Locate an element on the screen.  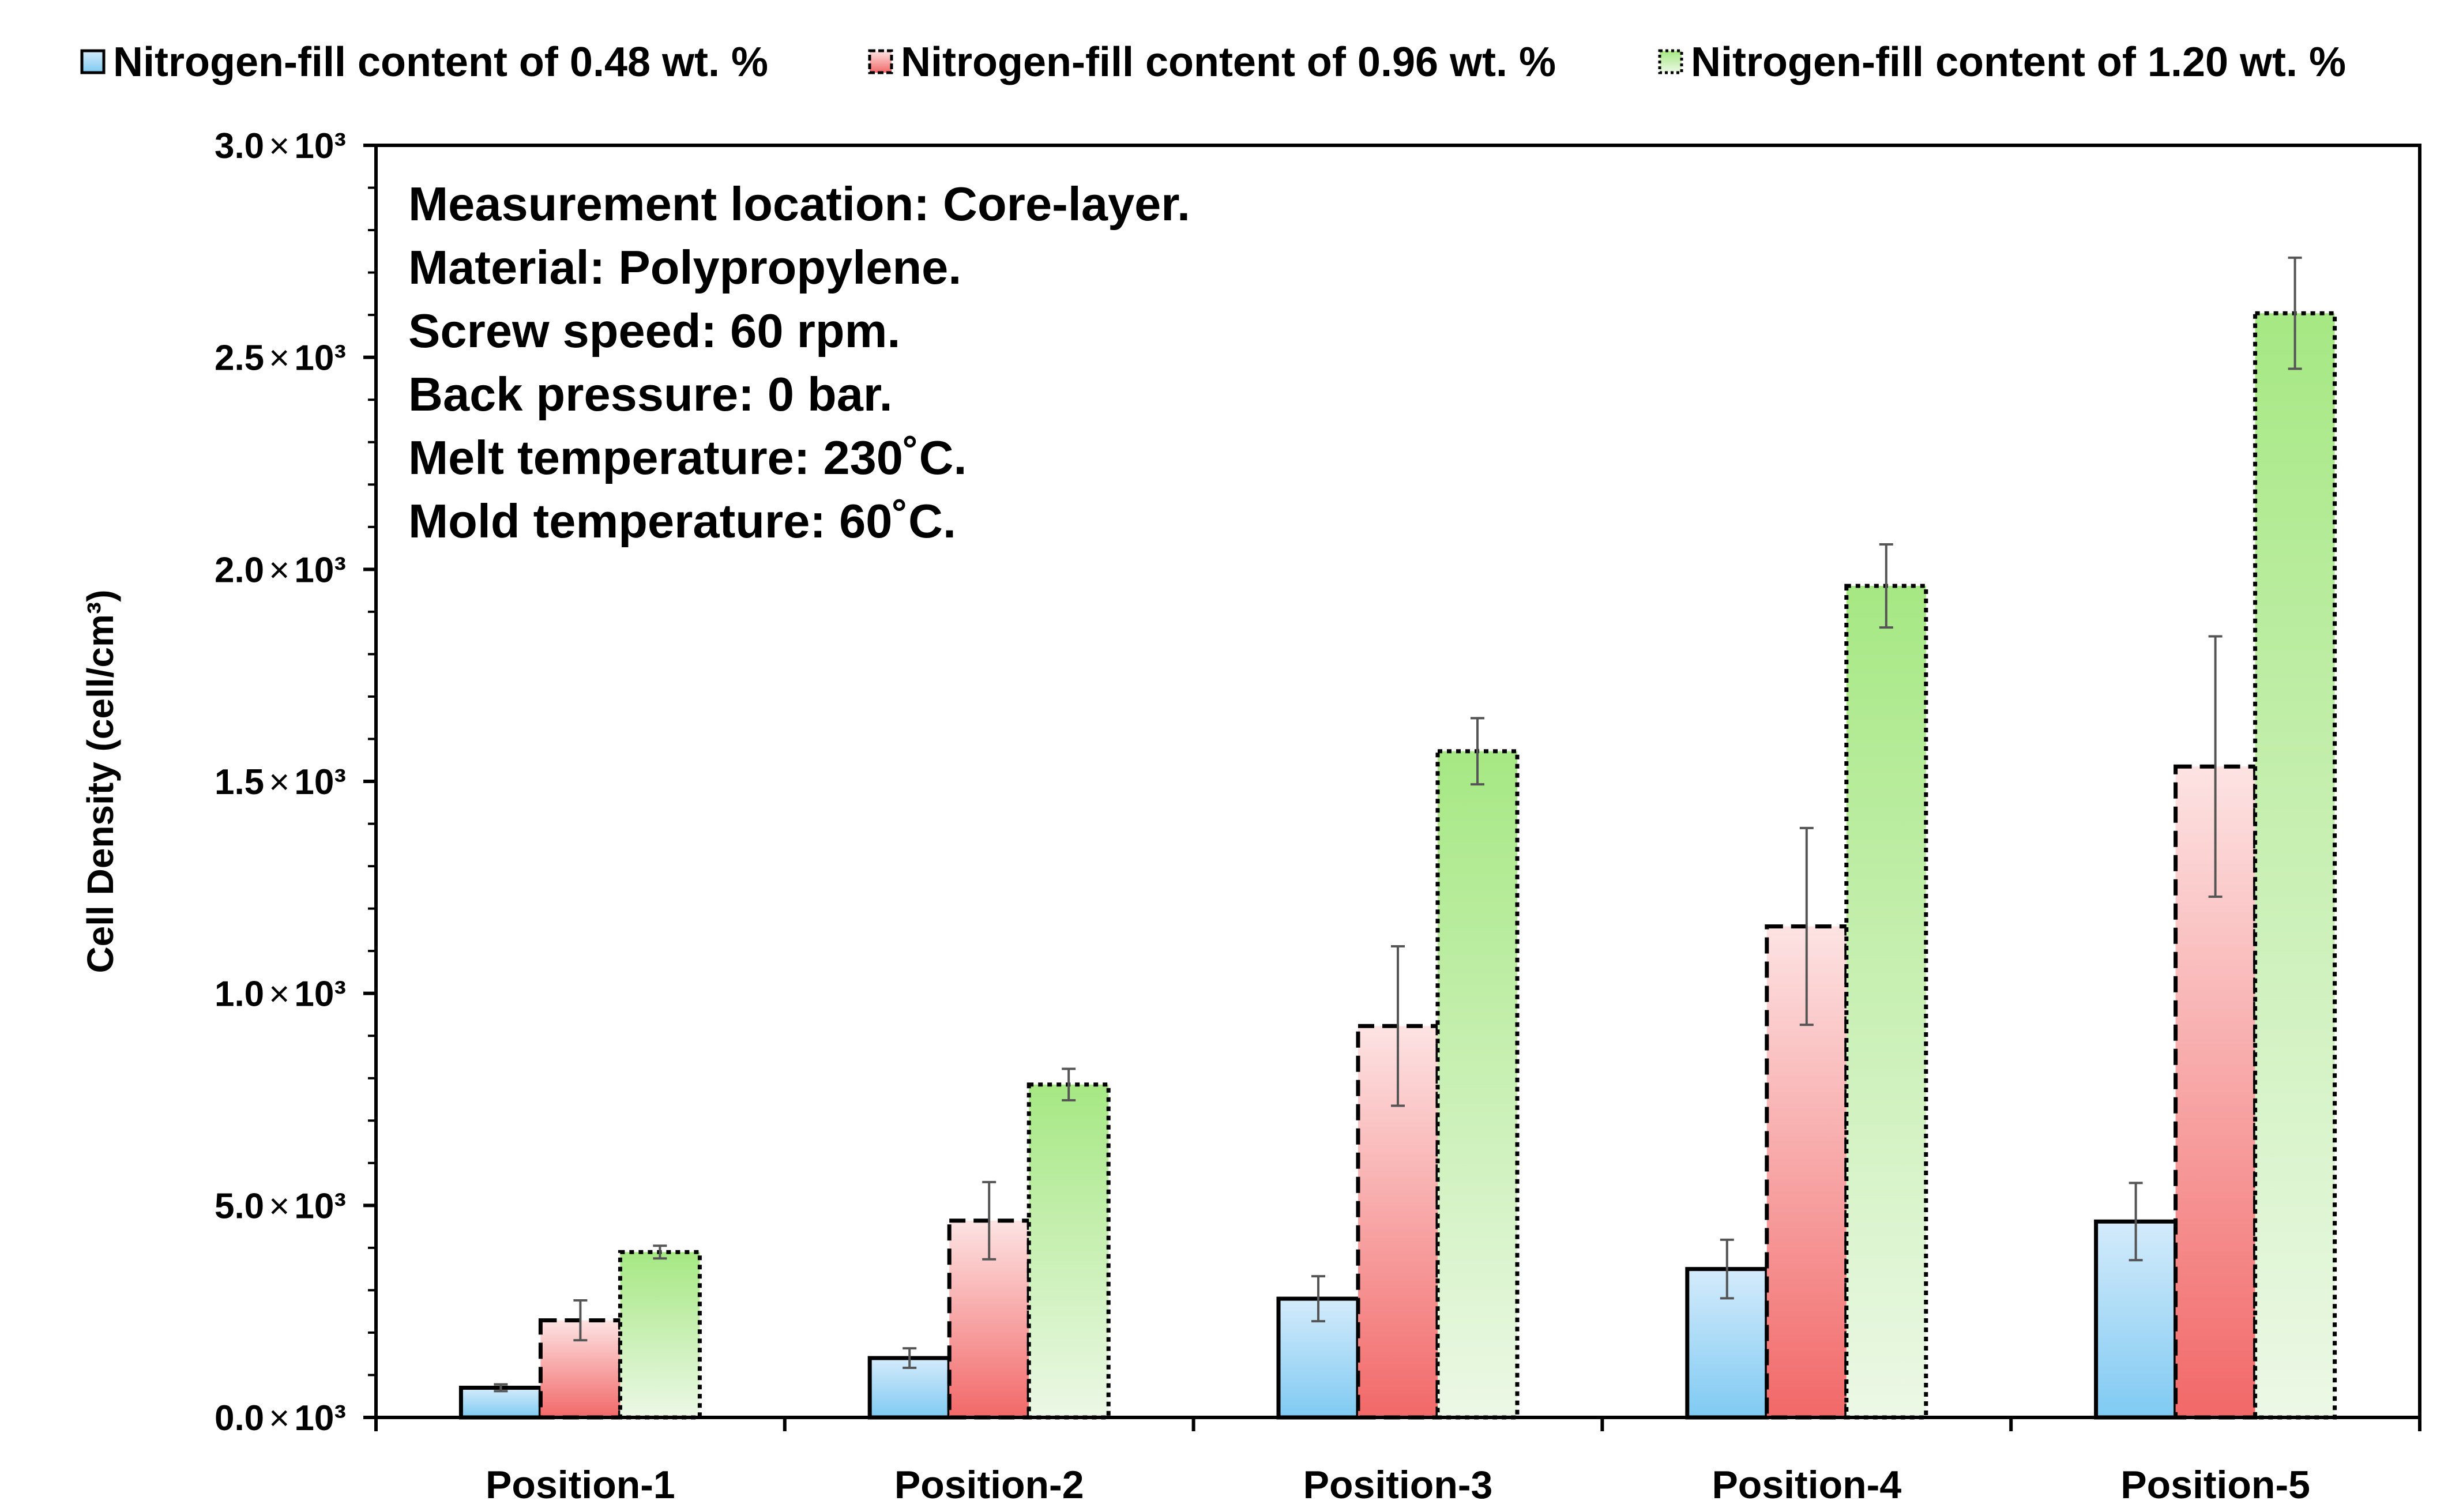
y-tick-label: 3.0 × 10³ is located at coordinates (280, 146).